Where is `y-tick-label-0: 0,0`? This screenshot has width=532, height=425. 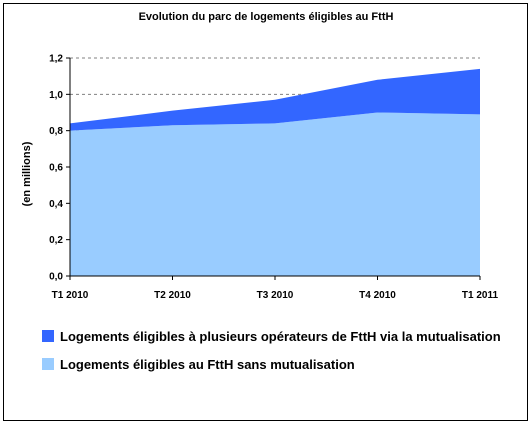 y-tick-label-0: 0,0 is located at coordinates (56, 277).